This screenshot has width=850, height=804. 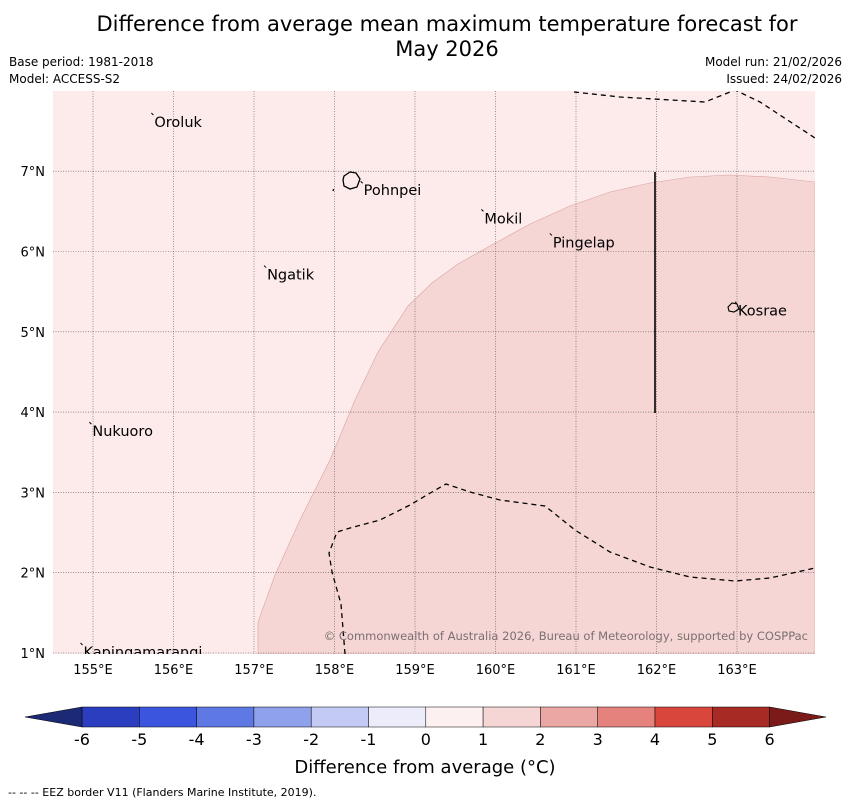 I want to click on lat-tick-label: 6°N, so click(x=33, y=253).